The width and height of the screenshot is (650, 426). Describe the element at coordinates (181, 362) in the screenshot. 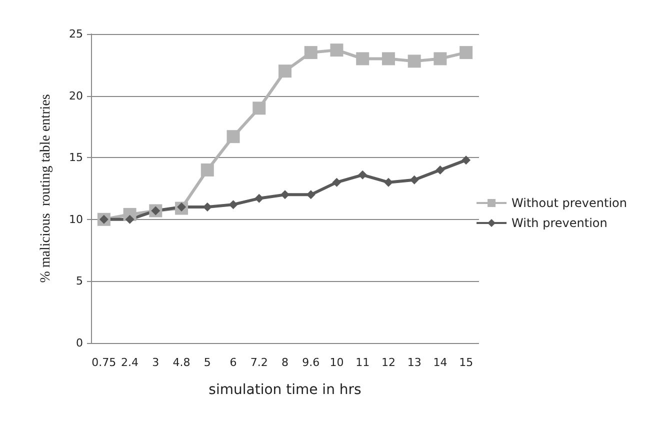

I see `x-tick-label: 4.8` at that location.